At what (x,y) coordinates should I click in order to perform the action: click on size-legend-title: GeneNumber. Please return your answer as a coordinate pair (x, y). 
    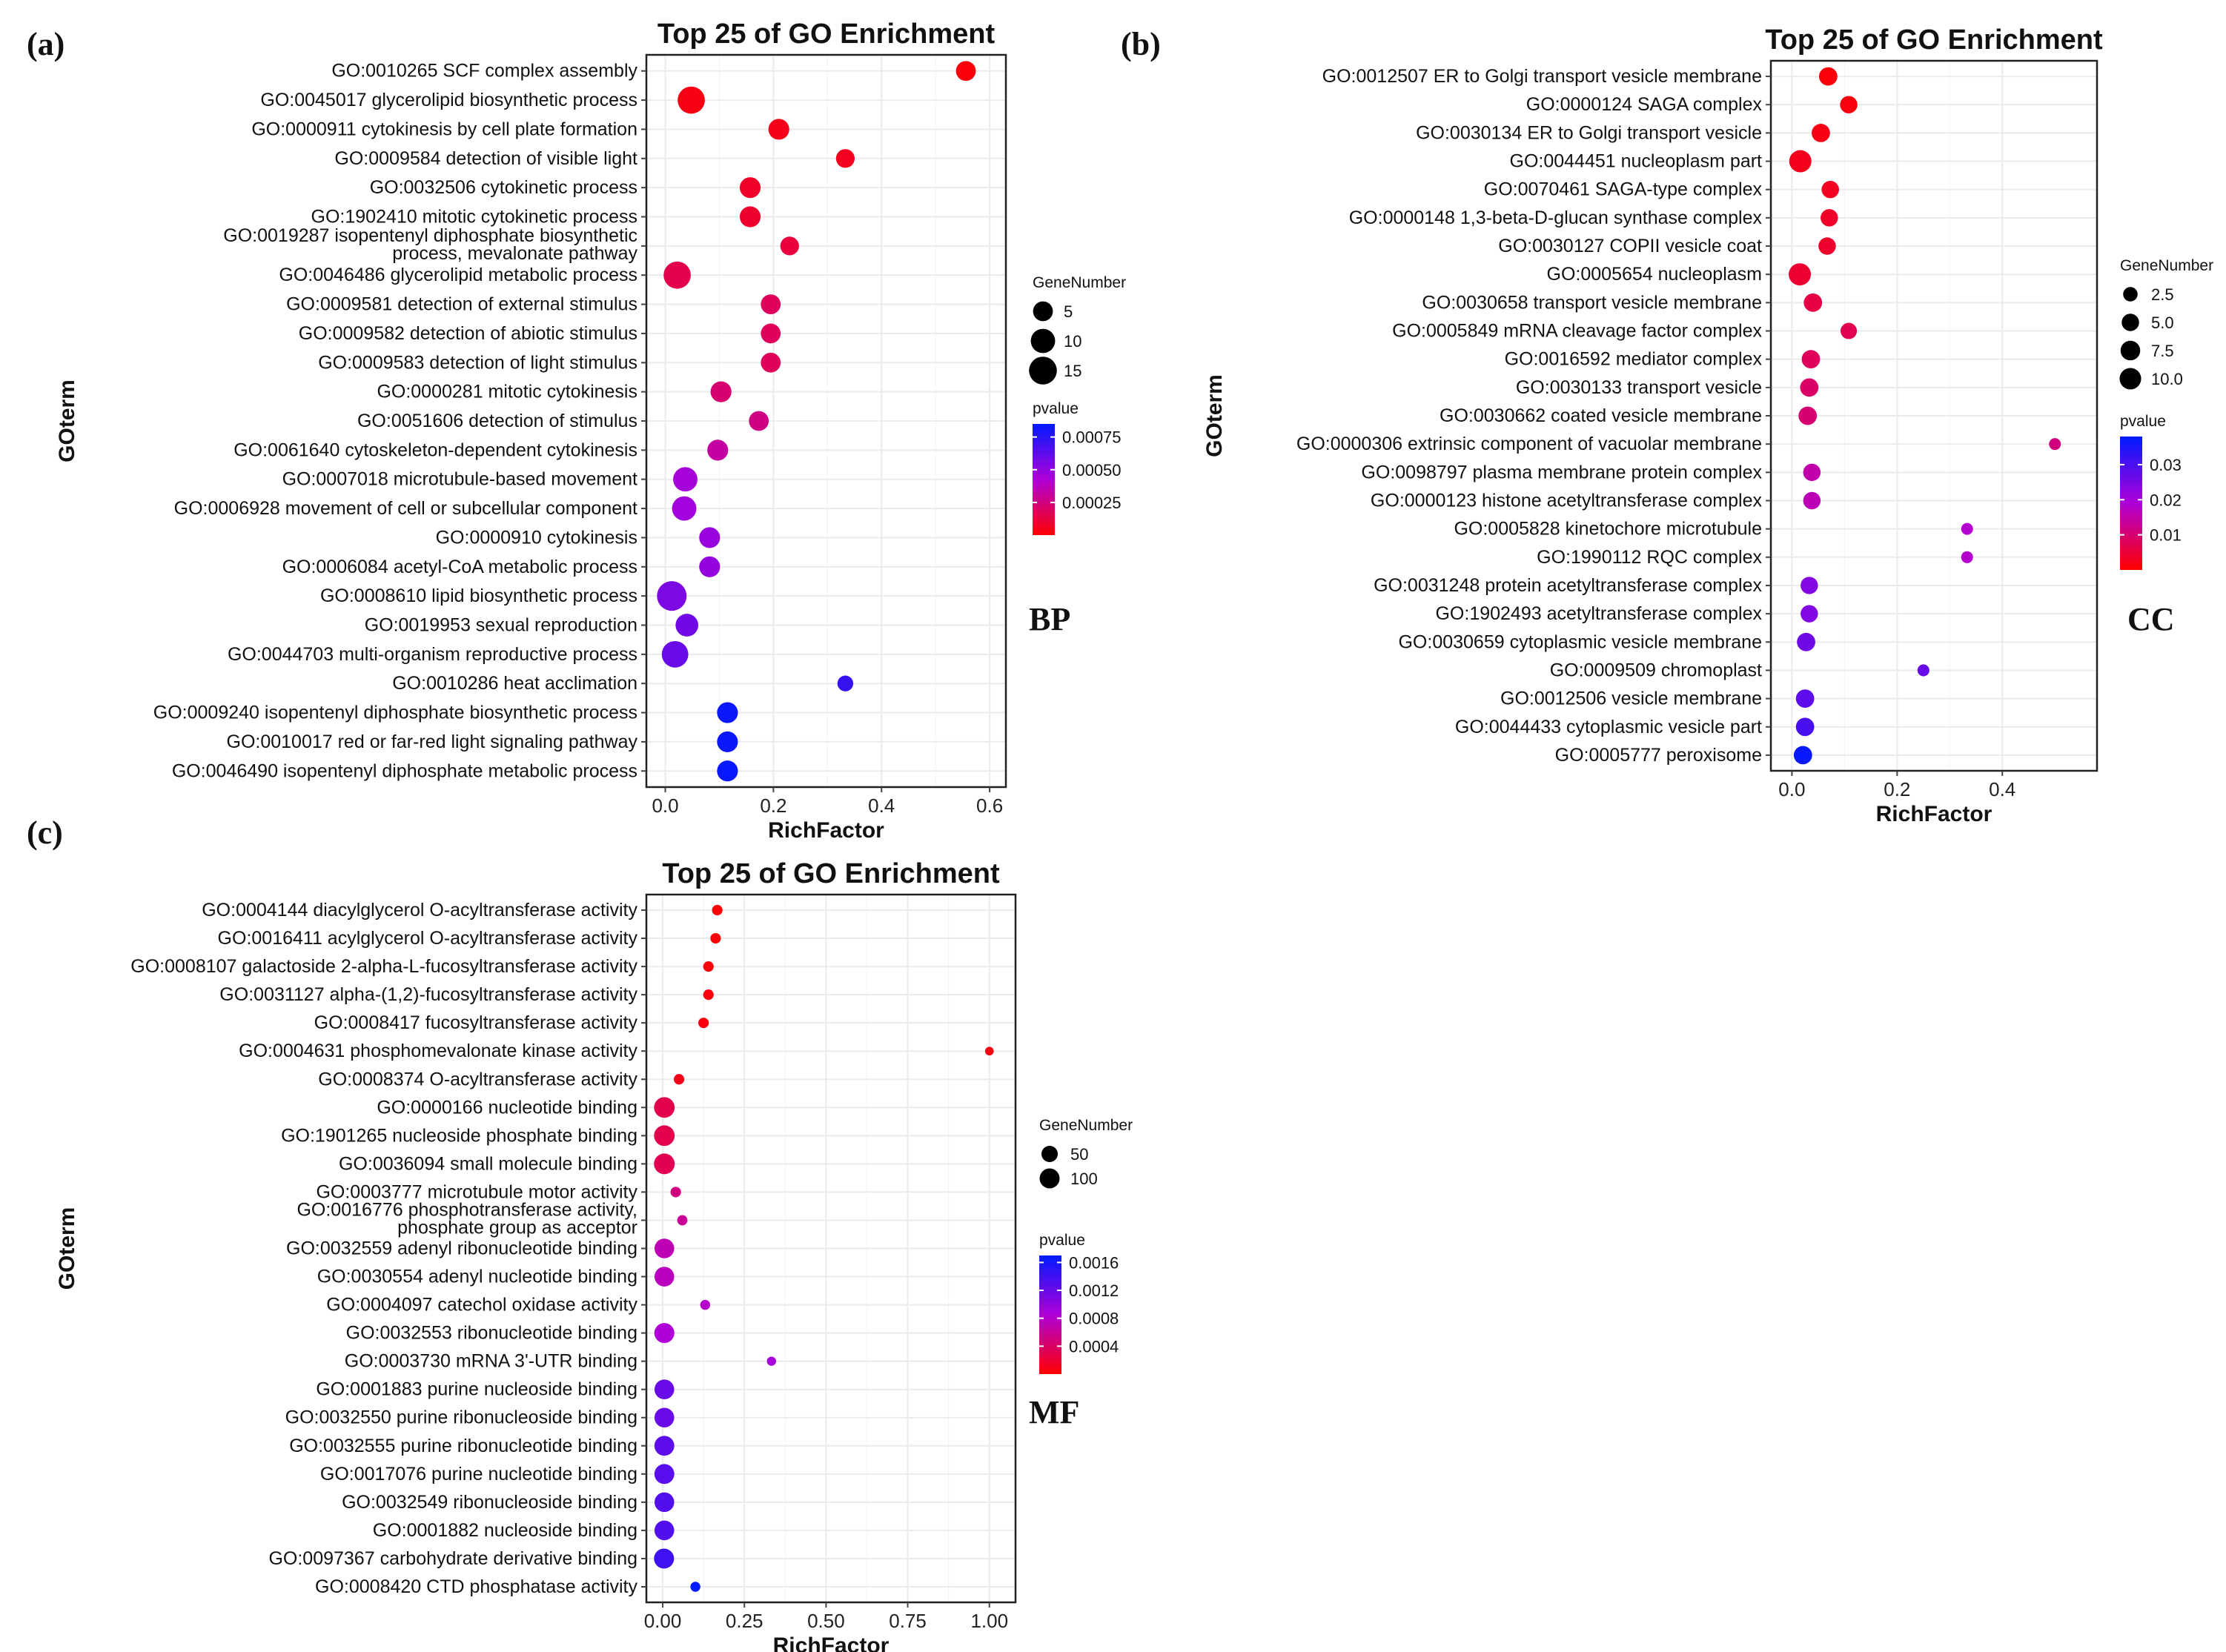
    Looking at the image, I should click on (1079, 282).